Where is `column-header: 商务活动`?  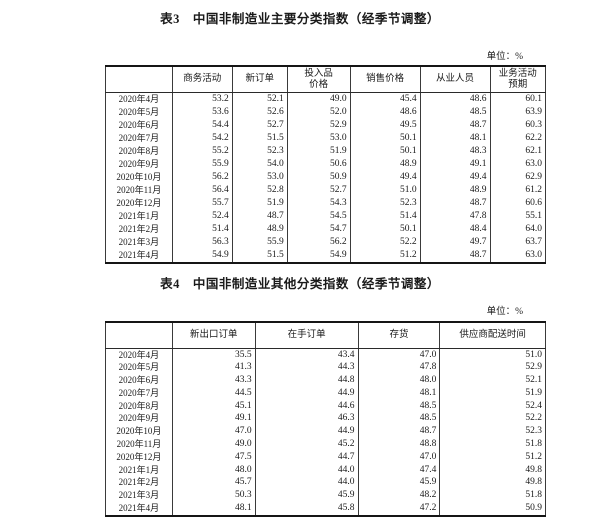
column-header: 商务活动 is located at coordinates (202, 79).